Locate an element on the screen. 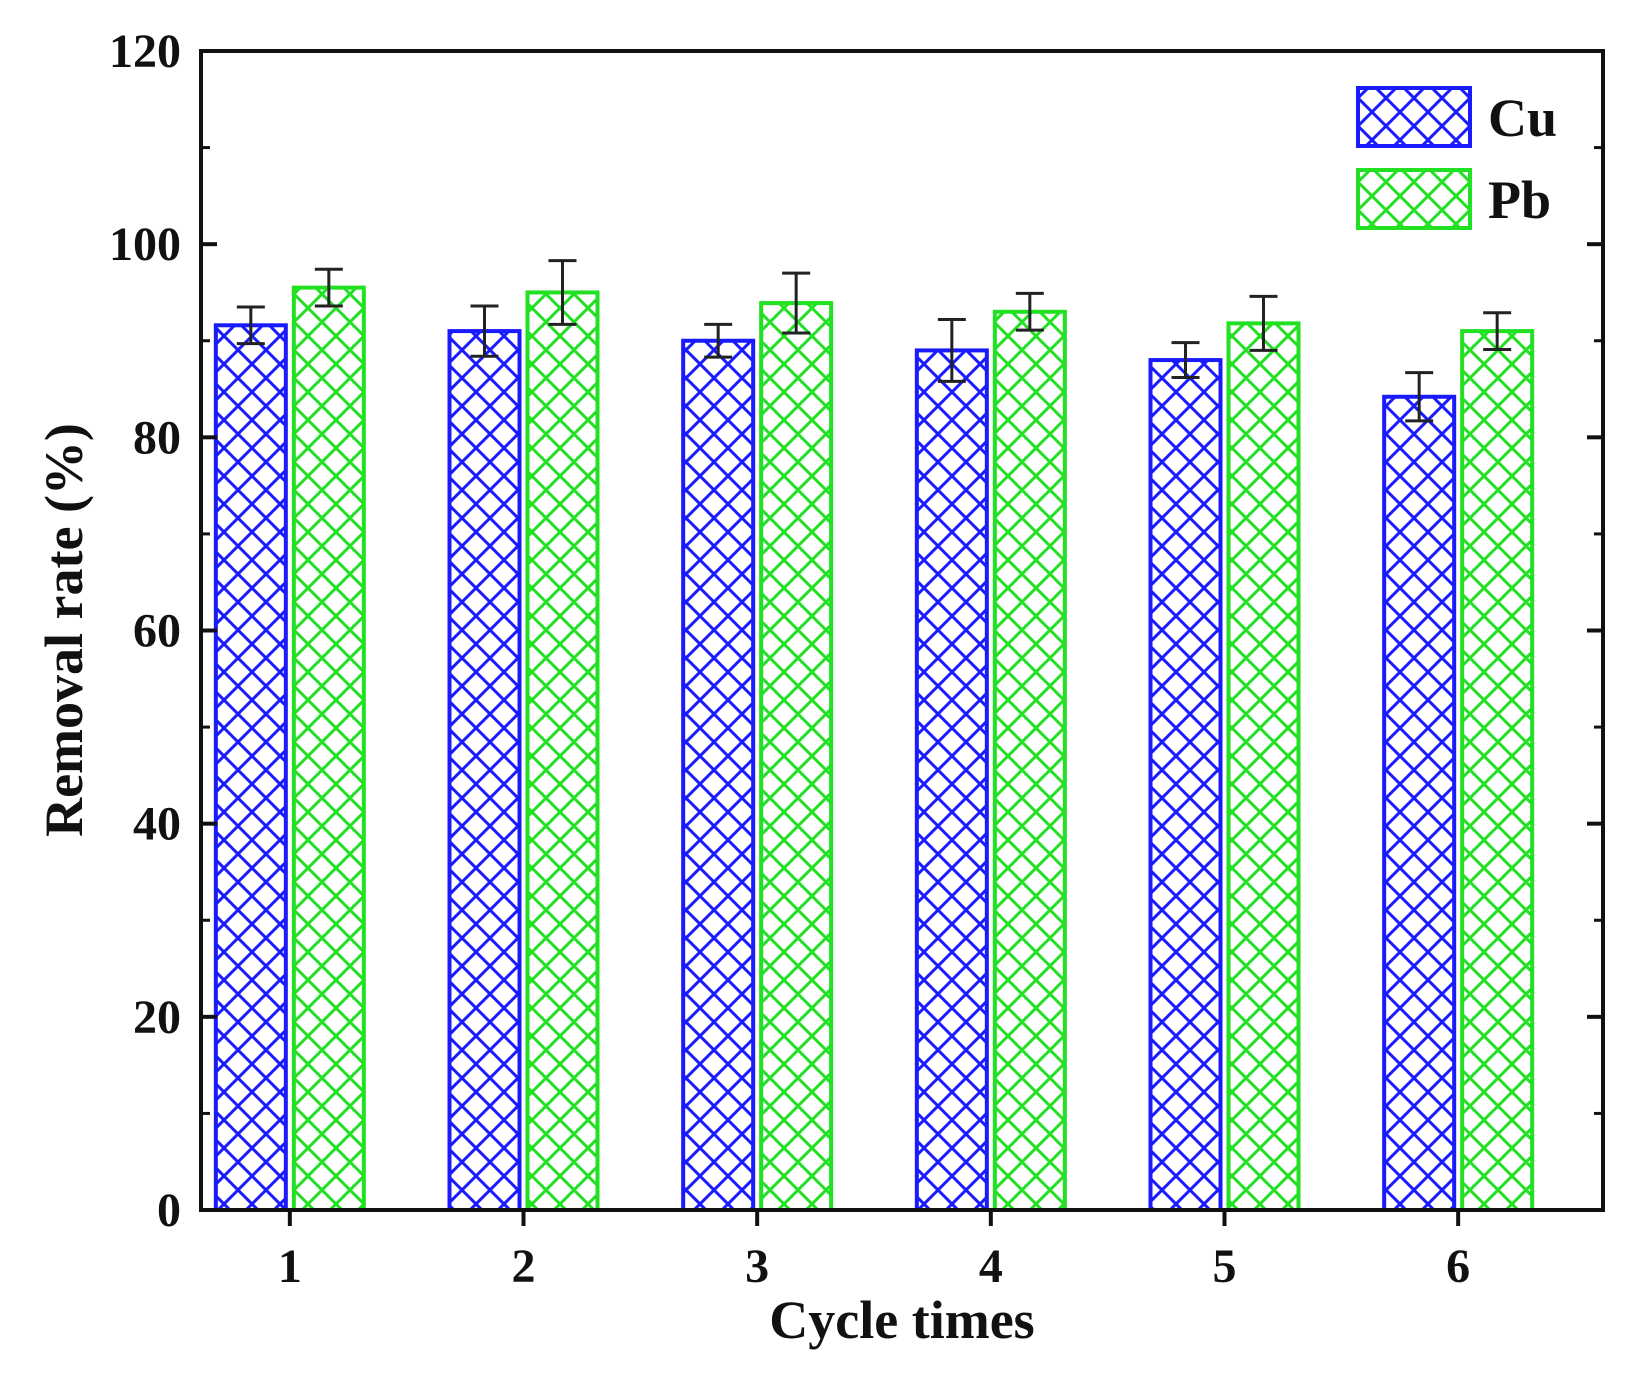 Image resolution: width=1631 pixels, height=1386 pixels. x-axis: 1 2 3 4 5 6 is located at coordinates (874, 1251).